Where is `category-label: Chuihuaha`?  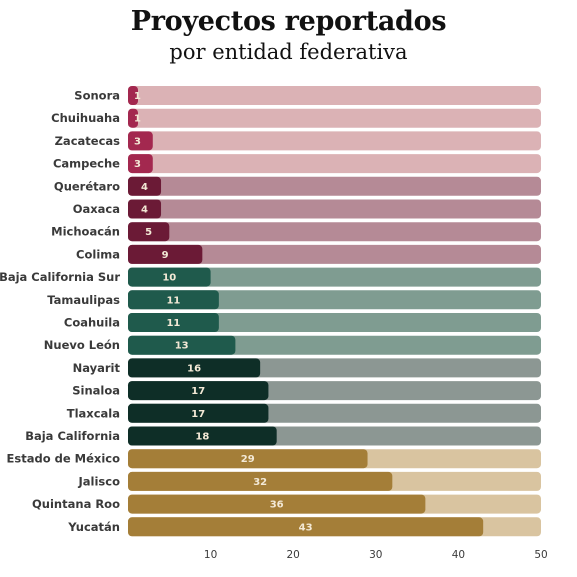
category-label: Chuihuaha is located at coordinates (85, 118).